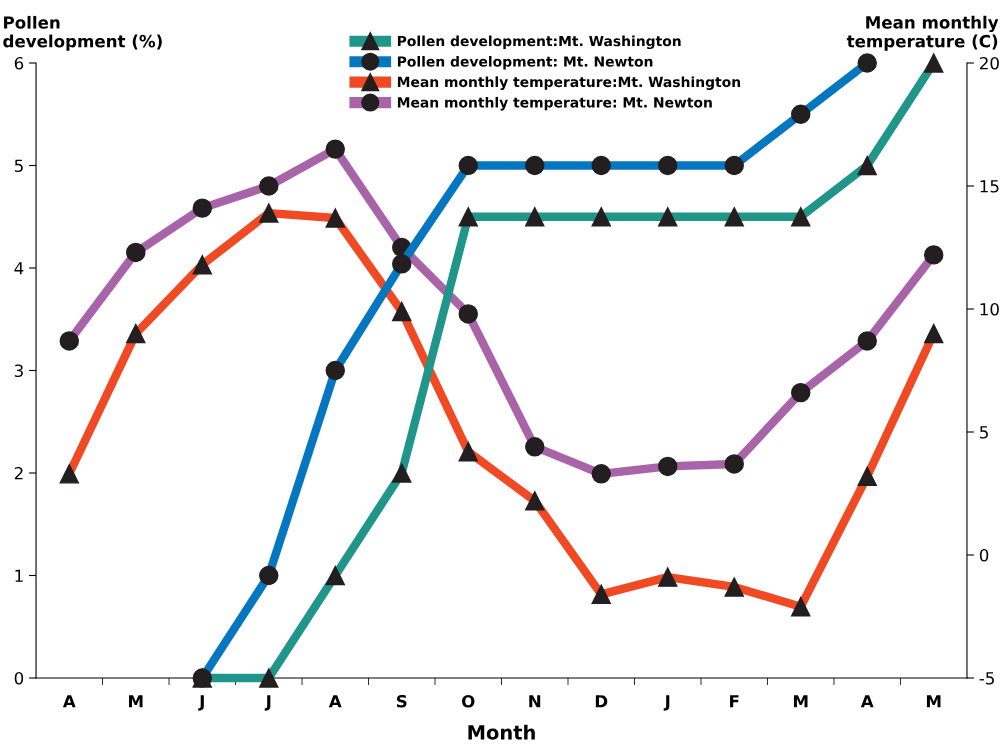 The image size is (1001, 750). I want to click on x-tick-label: S, so click(401, 701).